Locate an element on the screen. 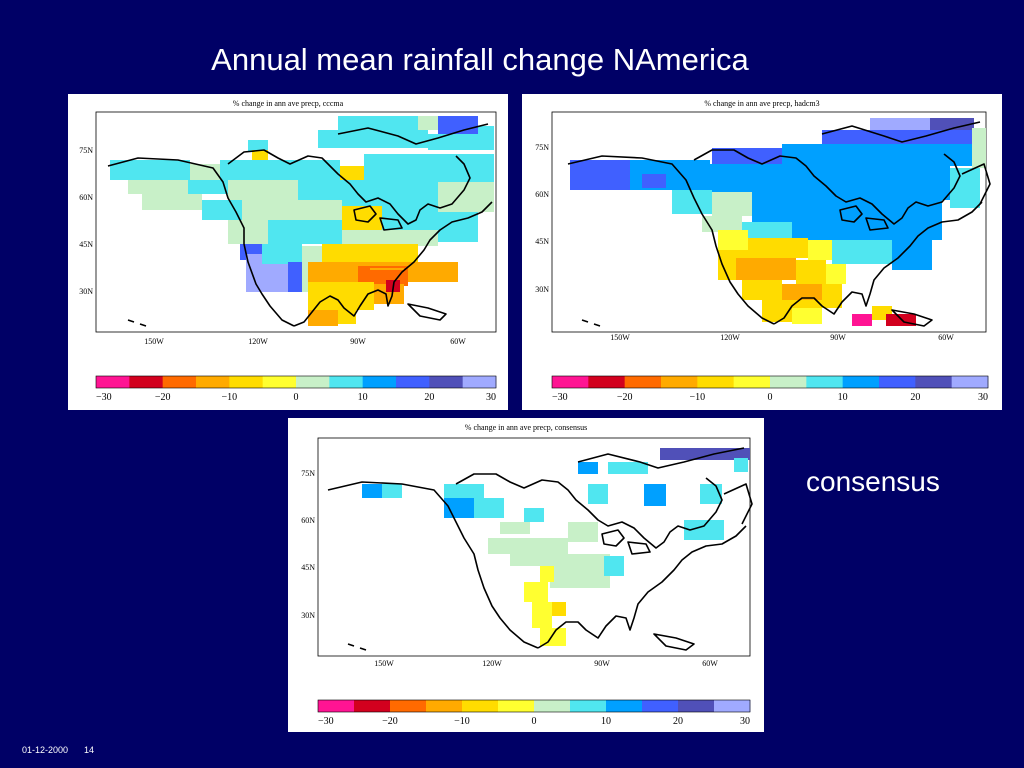  lat-label: 60N is located at coordinates (308, 520).